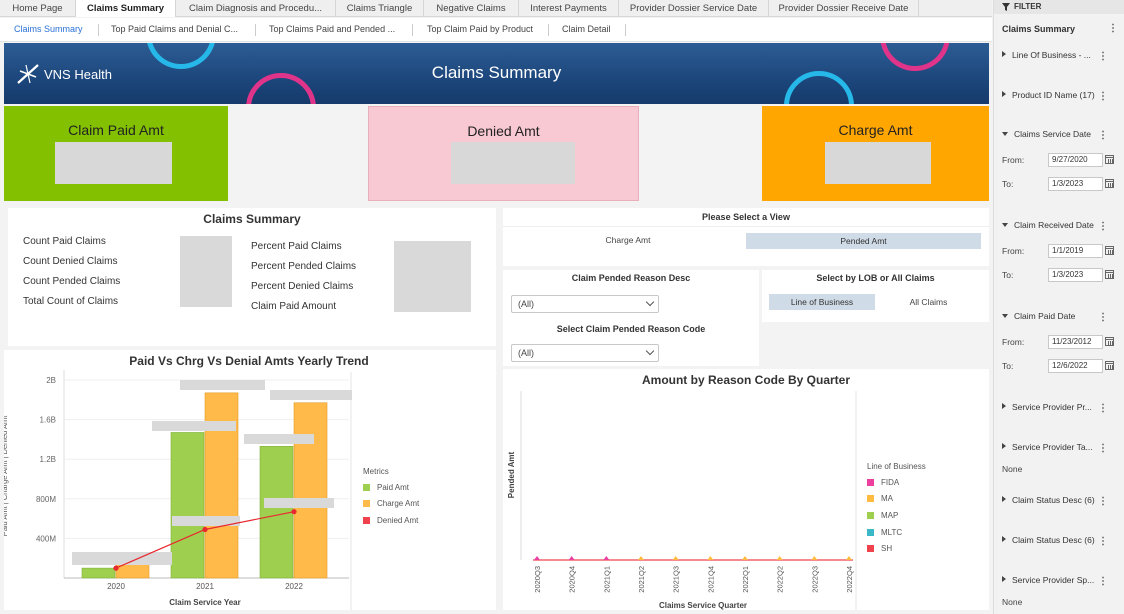  What do you see at coordinates (1075, 251) in the screenshot?
I see `date-from-input: 1/1/2019` at bounding box center [1075, 251].